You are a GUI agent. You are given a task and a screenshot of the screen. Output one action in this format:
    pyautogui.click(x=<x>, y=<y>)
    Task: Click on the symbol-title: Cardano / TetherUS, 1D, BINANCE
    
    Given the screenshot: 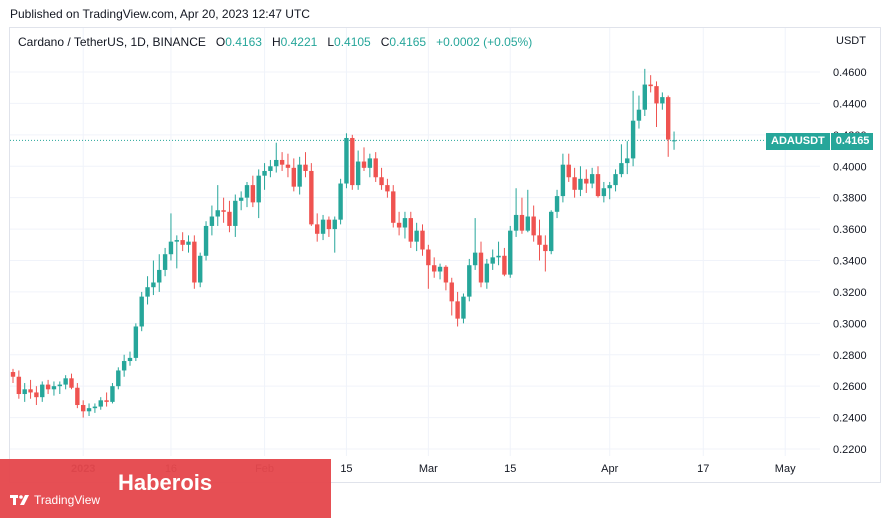 What is the action you would take?
    pyautogui.click(x=112, y=42)
    